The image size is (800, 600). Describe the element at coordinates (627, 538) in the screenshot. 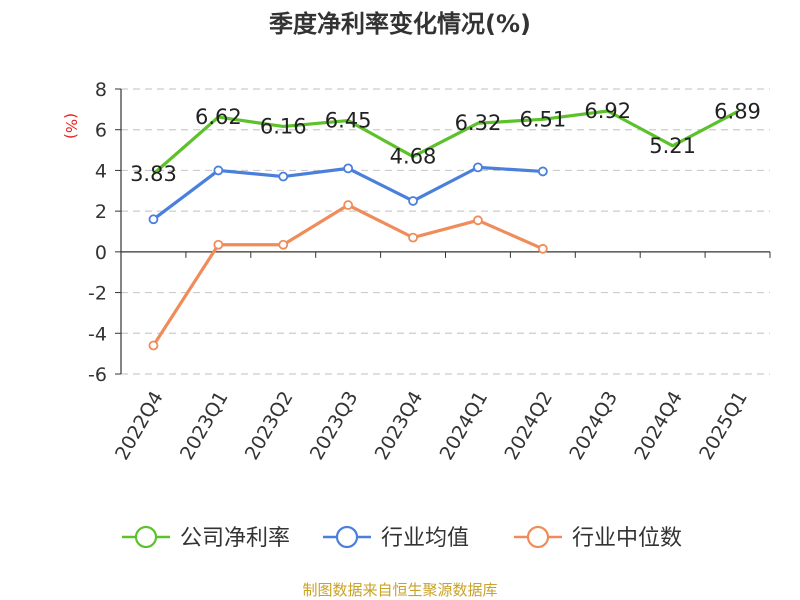

I see `legend-label: 行业中位数` at that location.